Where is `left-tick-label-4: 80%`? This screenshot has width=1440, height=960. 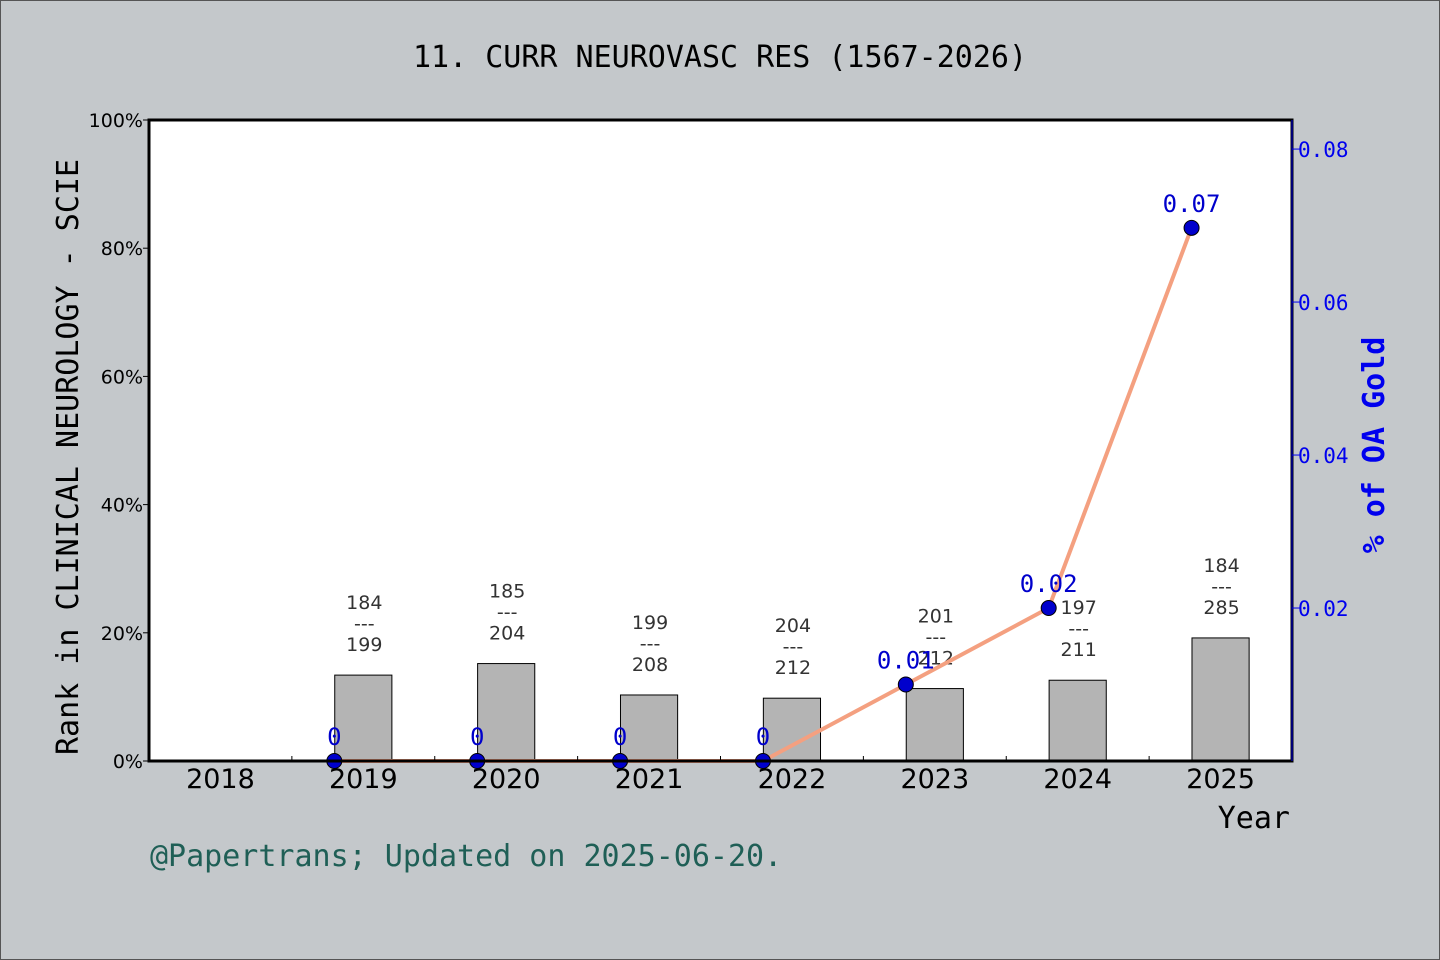 left-tick-label-4: 80% is located at coordinates (122, 249).